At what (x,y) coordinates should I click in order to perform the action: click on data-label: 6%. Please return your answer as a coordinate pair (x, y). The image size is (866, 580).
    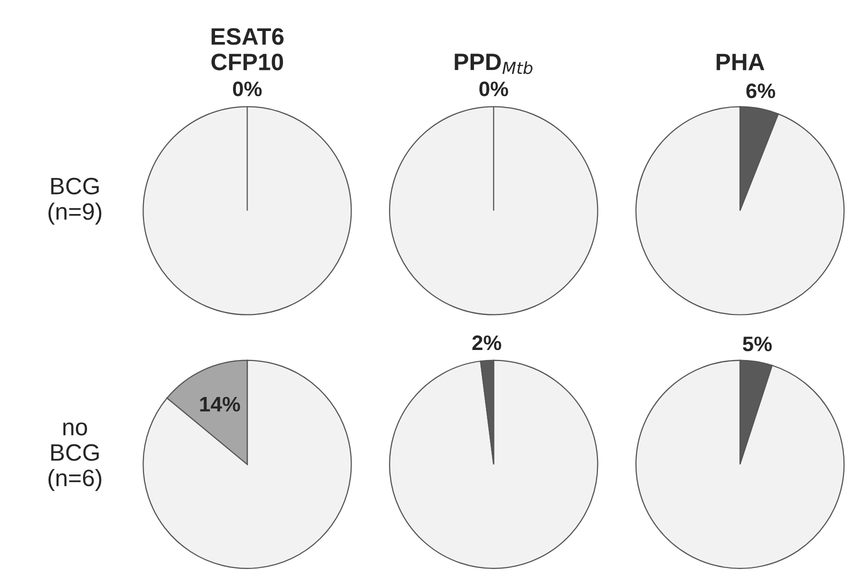
    Looking at the image, I should click on (761, 90).